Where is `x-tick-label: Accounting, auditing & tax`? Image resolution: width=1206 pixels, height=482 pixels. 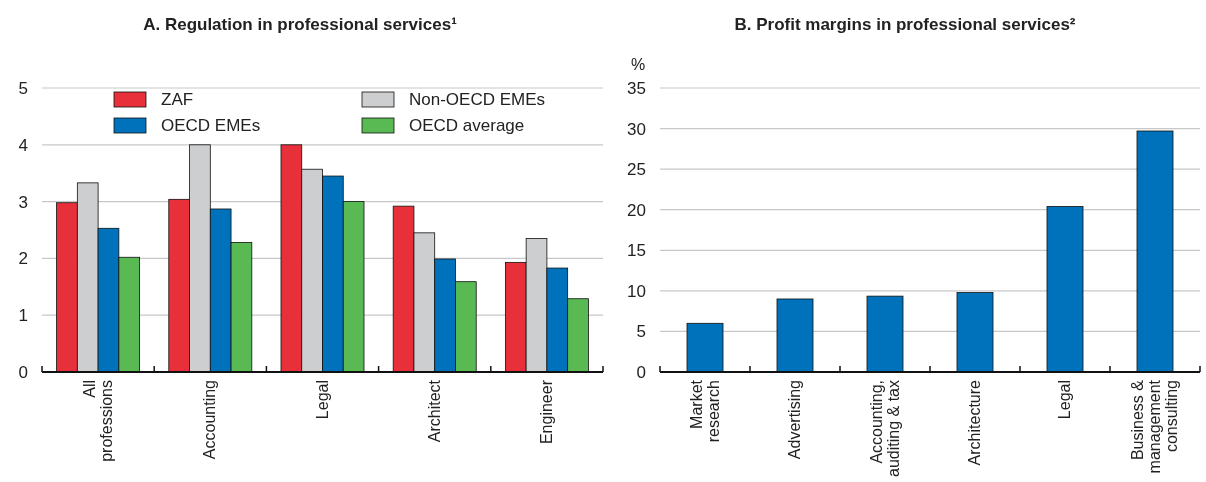
x-tick-label: Accounting, auditing & tax is located at coordinates (884, 428).